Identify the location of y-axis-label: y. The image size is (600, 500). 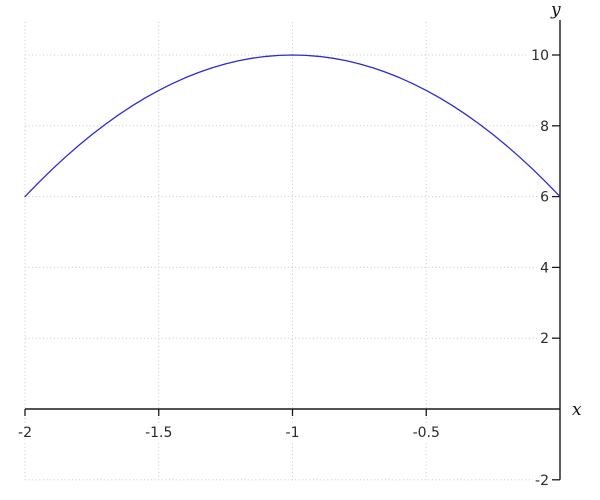
(555, 10).